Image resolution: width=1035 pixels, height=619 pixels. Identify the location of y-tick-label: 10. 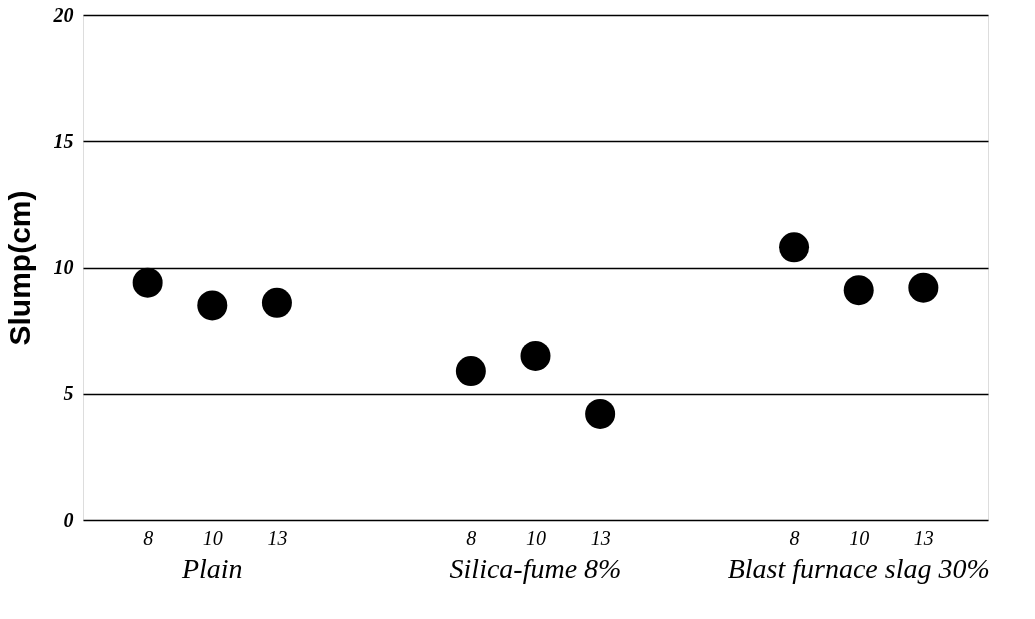
(63, 267).